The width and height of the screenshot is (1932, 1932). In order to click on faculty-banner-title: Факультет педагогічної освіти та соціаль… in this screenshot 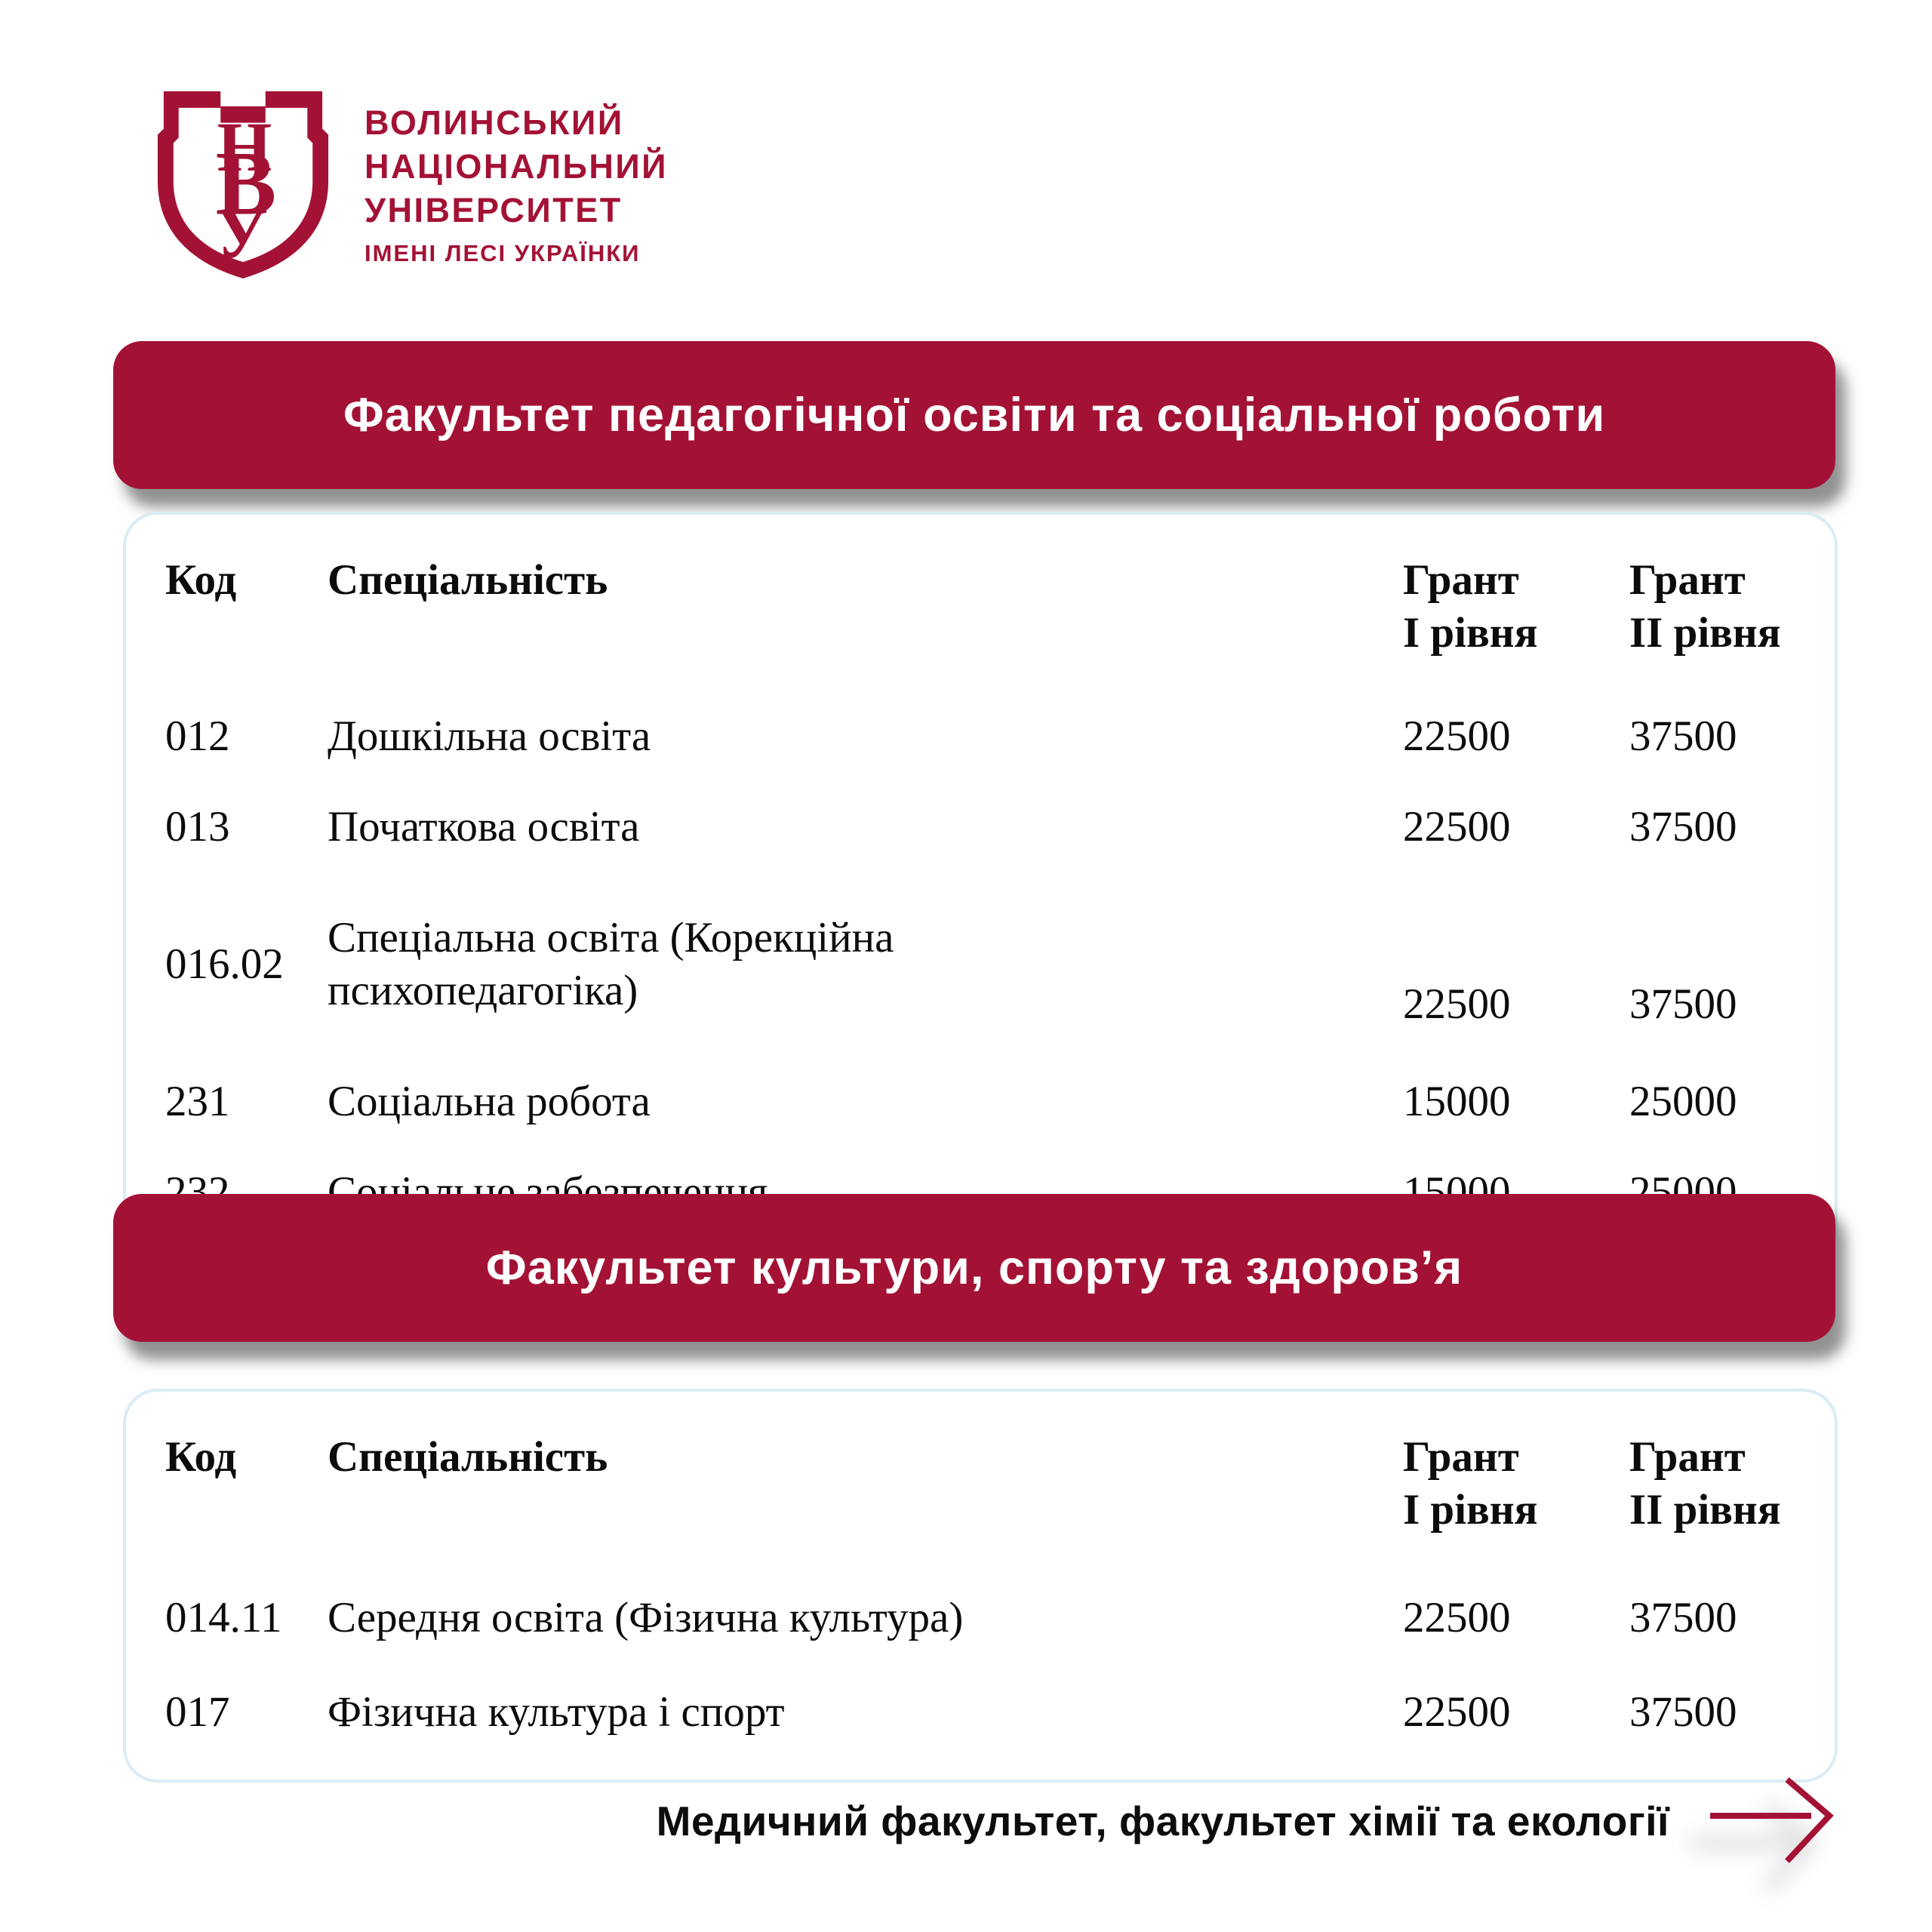, I will do `click(974, 415)`.